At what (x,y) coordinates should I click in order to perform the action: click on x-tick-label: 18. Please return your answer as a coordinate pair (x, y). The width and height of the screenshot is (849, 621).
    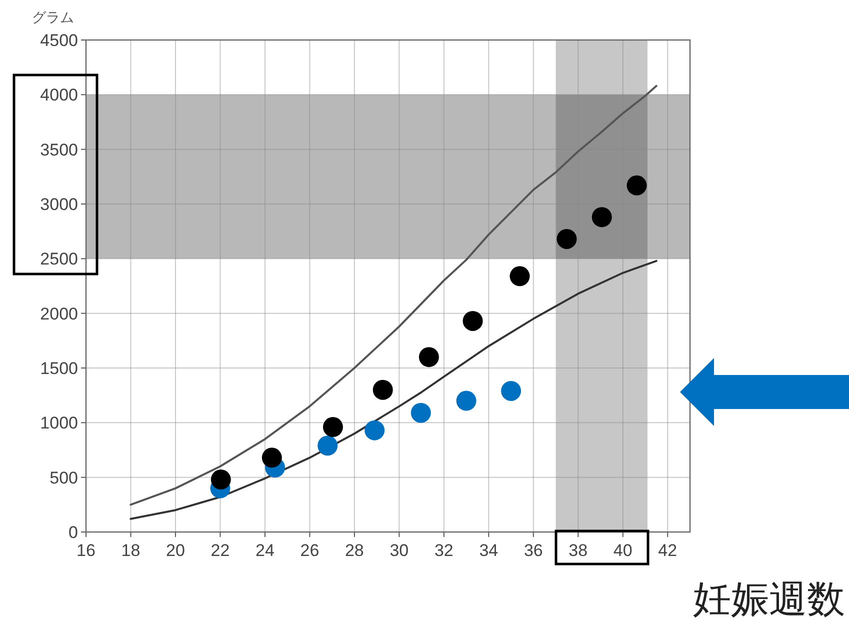
    Looking at the image, I should click on (130, 550).